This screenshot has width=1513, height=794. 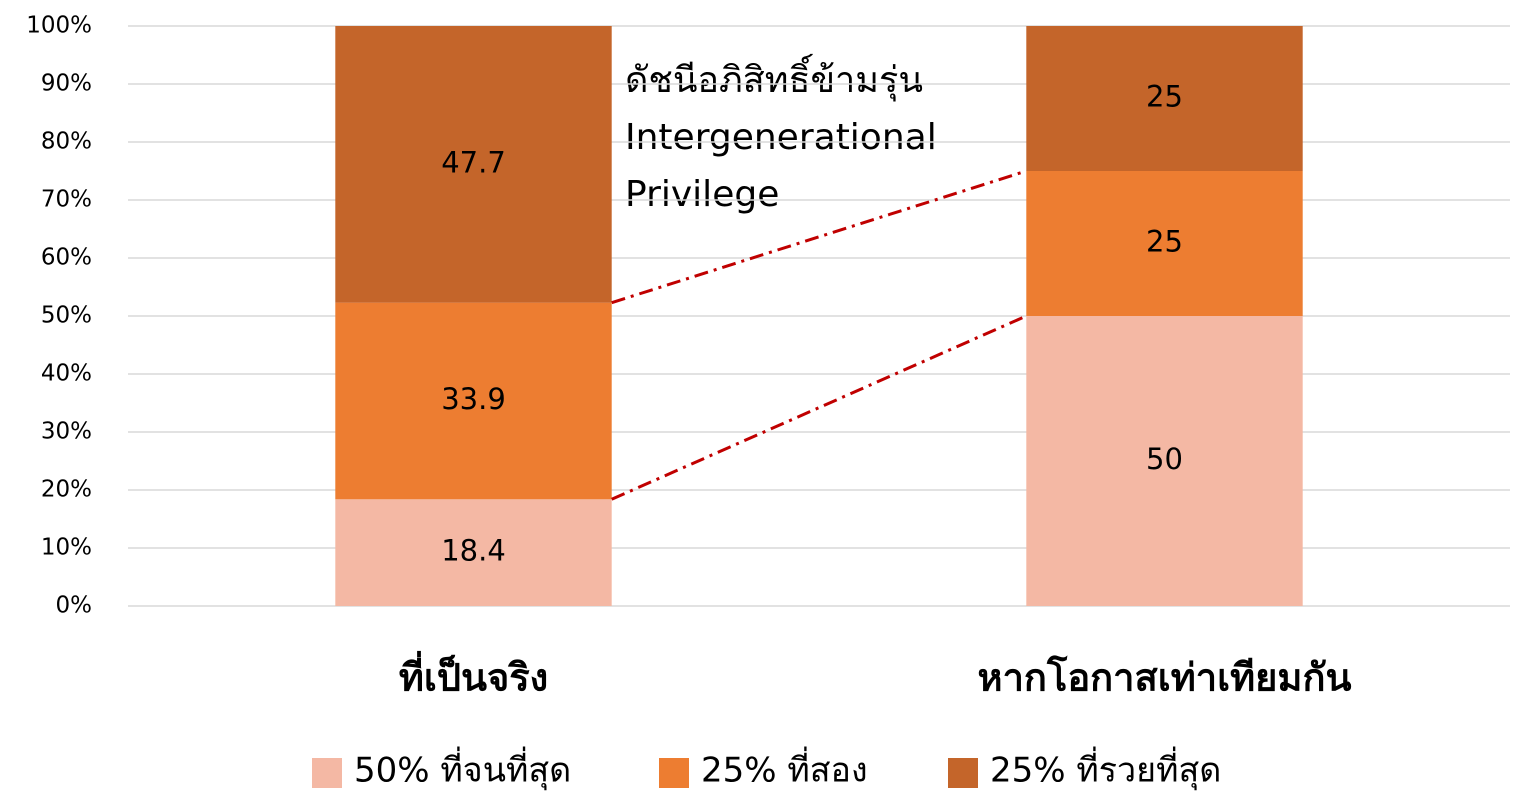 I want to click on value-label: 33.9, so click(x=473, y=399).